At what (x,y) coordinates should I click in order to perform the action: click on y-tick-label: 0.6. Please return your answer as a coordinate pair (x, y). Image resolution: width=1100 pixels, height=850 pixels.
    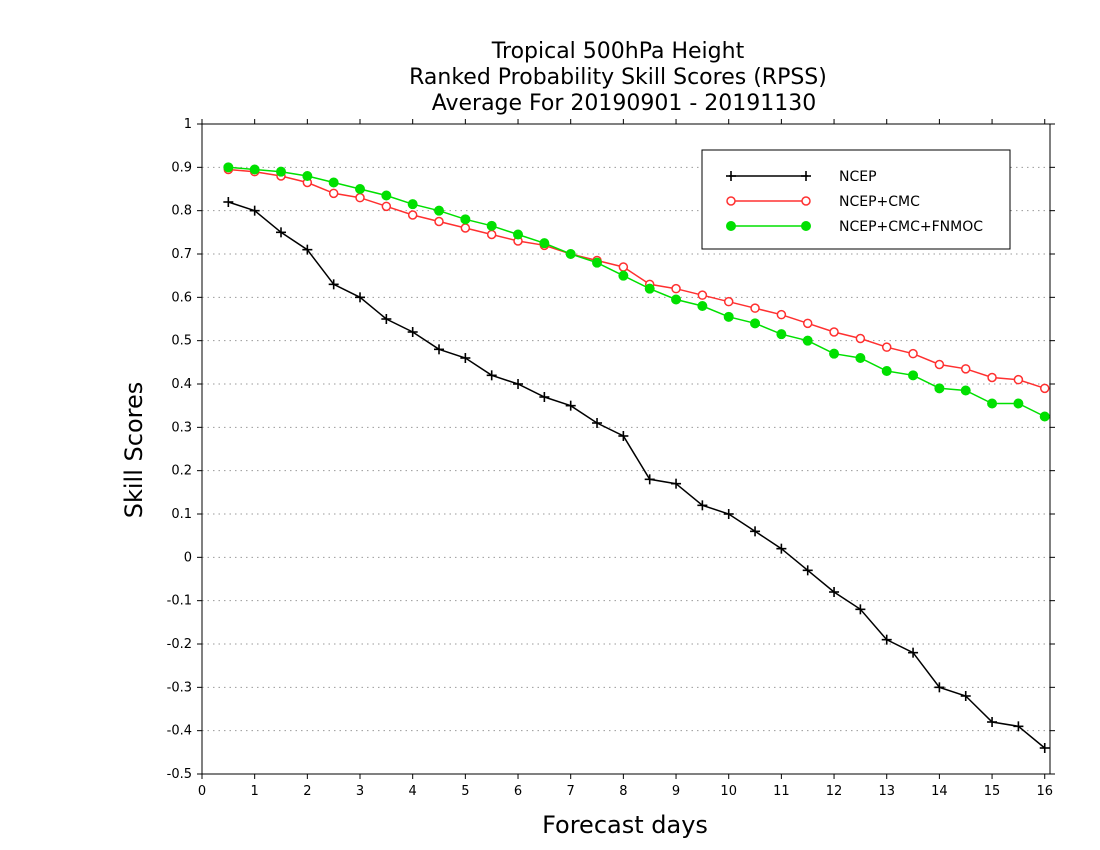
    Looking at the image, I should click on (181, 297).